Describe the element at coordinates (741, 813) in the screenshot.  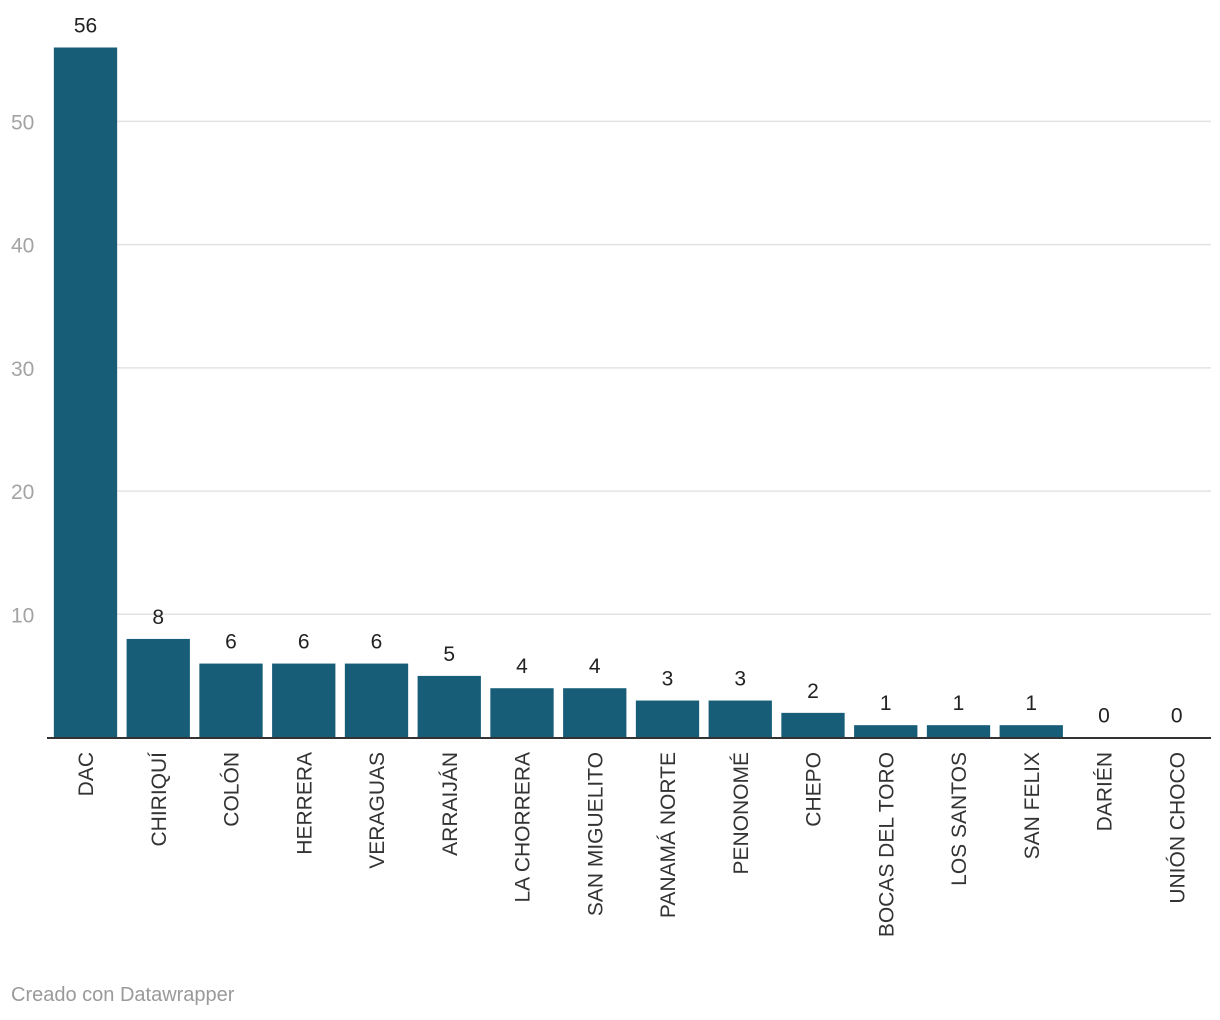
I see `x-tick-label: PENONOMÉ` at that location.